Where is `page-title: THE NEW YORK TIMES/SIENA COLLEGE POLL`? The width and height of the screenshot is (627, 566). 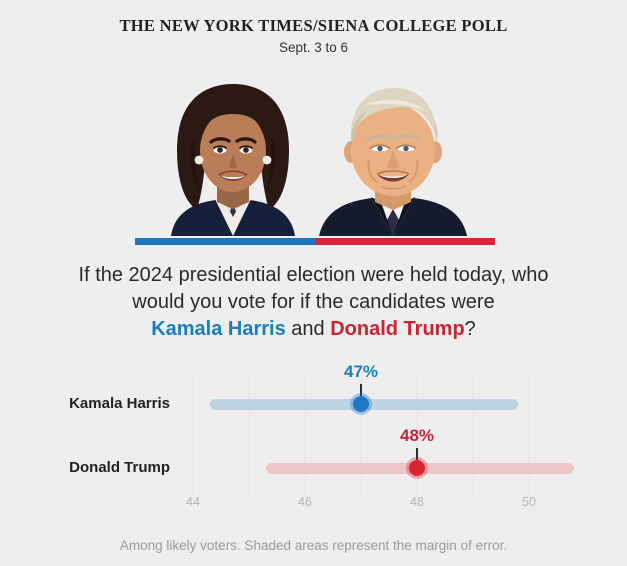 page-title: THE NEW YORK TIMES/SIENA COLLEGE POLL is located at coordinates (313, 25).